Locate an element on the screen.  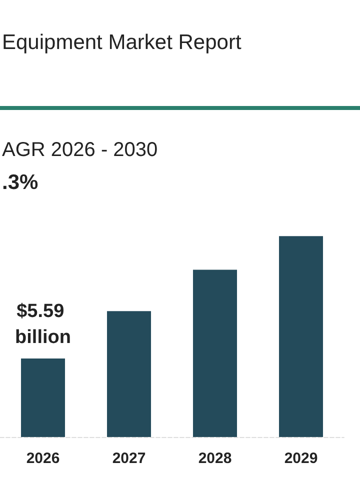
text: AGR 2026 - 2030 is located at coordinates (80, 150).